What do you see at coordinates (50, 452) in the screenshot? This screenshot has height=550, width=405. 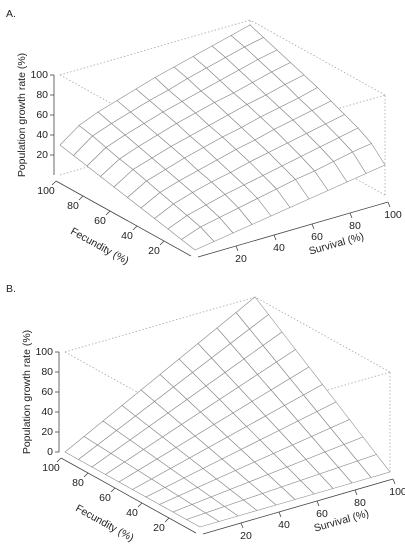 I see `z-tick-label: 0` at bounding box center [50, 452].